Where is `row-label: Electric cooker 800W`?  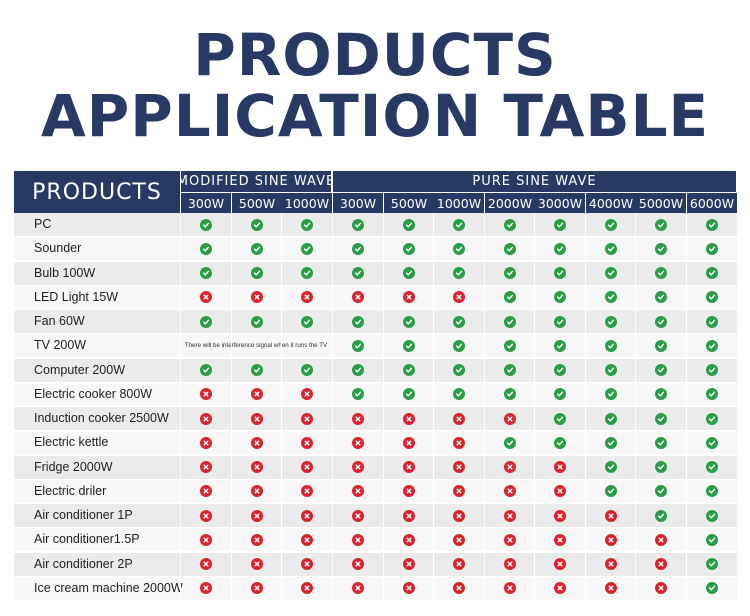
row-label: Electric cooker 800W is located at coordinates (93, 393).